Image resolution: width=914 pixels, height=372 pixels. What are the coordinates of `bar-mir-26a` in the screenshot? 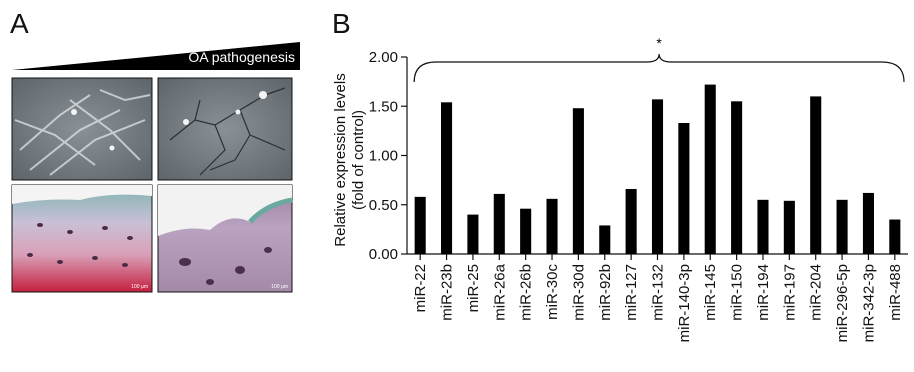 It's located at (499, 223).